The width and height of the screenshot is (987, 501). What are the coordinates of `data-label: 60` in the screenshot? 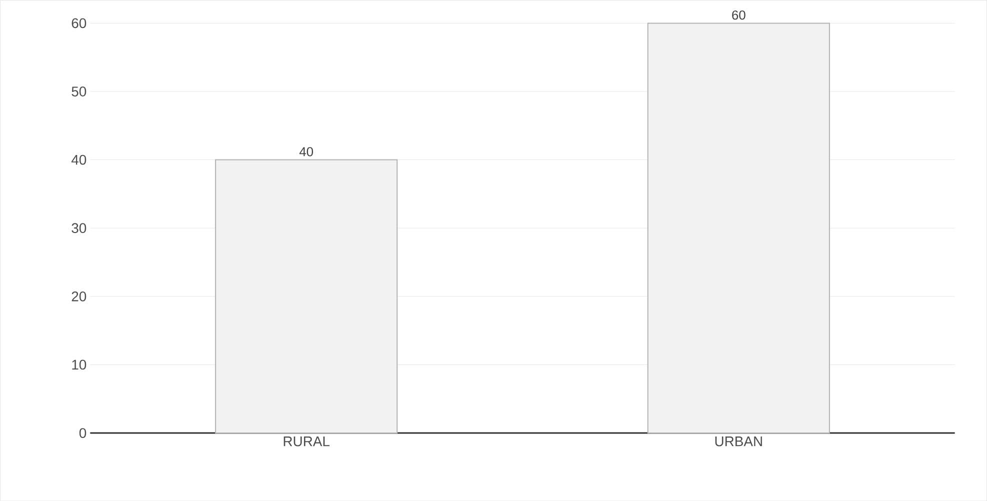 It's located at (739, 15).